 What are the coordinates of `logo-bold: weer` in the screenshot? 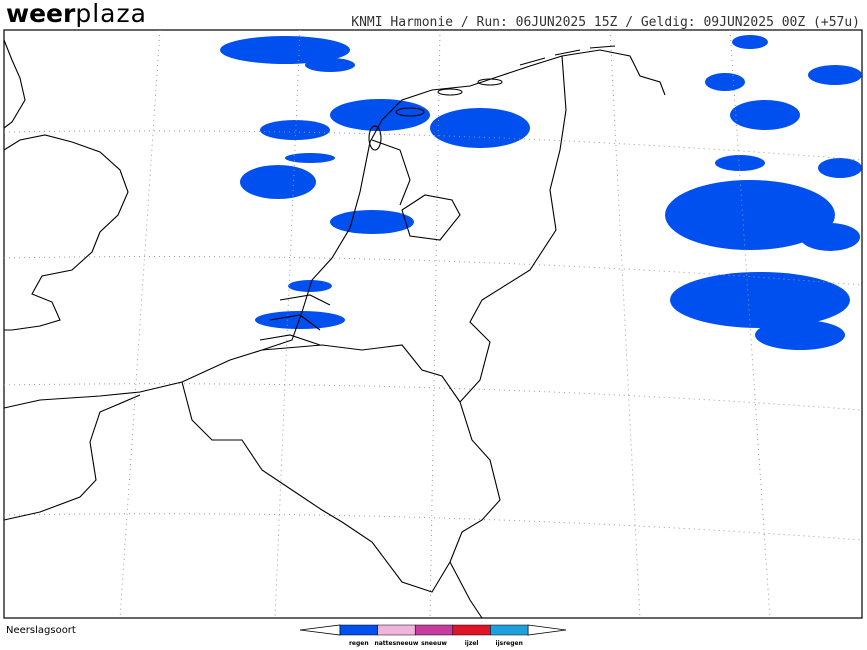 It's located at (41, 14).